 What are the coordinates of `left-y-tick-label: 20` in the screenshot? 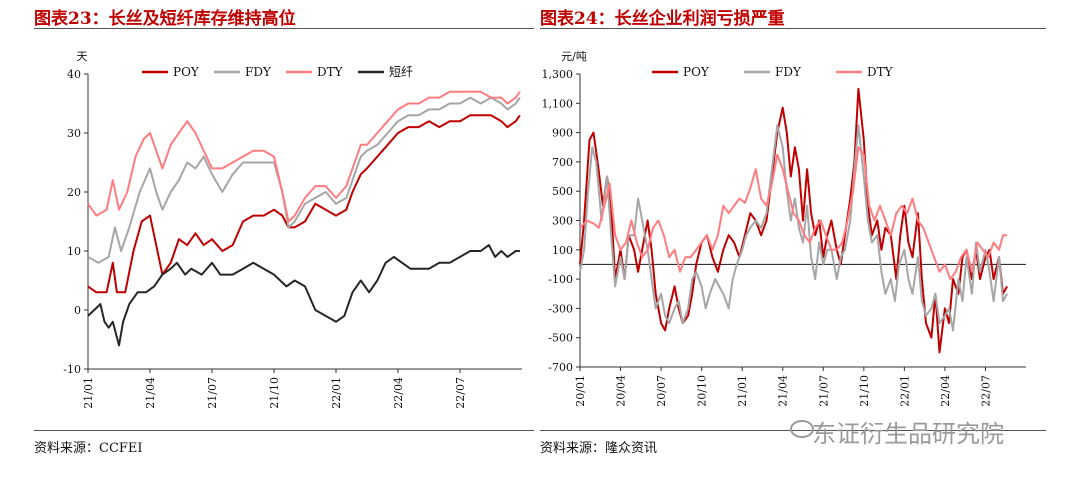 It's located at (74, 192).